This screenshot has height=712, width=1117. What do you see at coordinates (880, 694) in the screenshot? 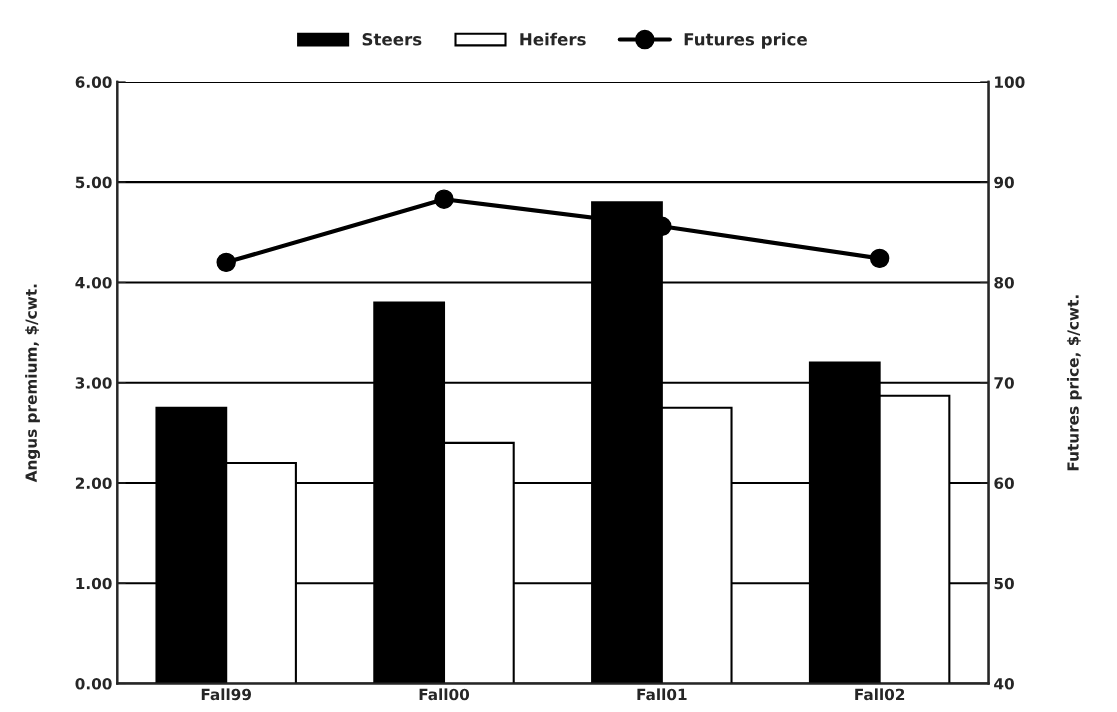
I see `x-tick-label: Fall02` at bounding box center [880, 694].